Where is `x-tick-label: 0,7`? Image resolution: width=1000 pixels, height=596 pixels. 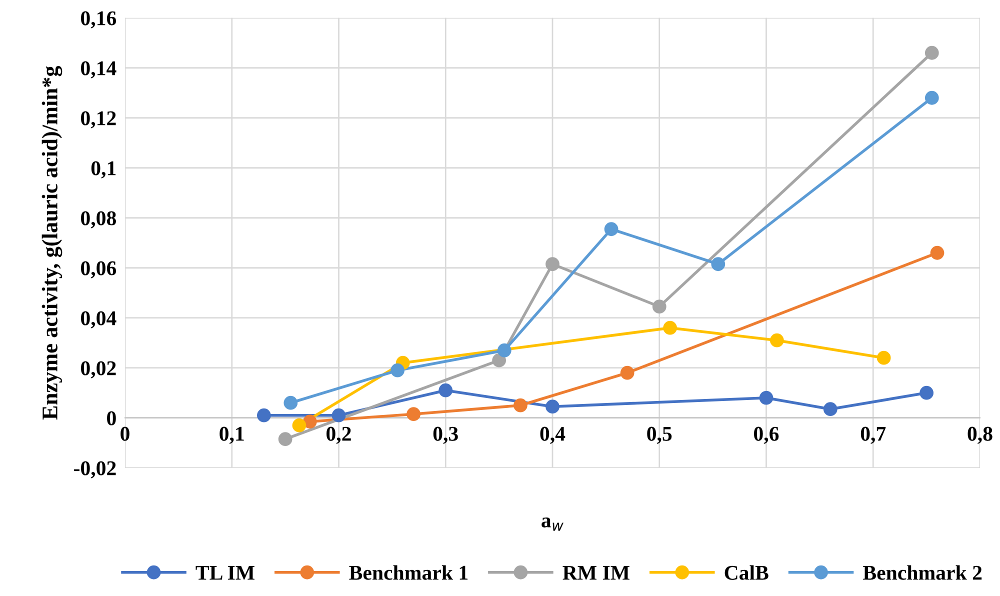
x-tick-label: 0,7 is located at coordinates (873, 435).